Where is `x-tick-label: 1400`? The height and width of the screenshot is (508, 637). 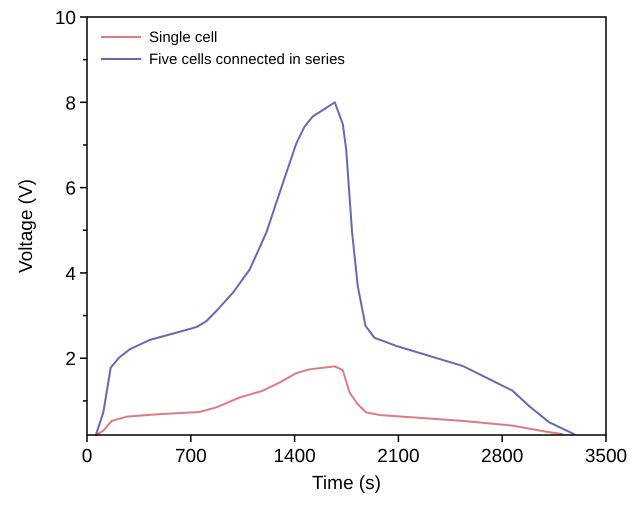 x-tick-label: 1400 is located at coordinates (294, 456).